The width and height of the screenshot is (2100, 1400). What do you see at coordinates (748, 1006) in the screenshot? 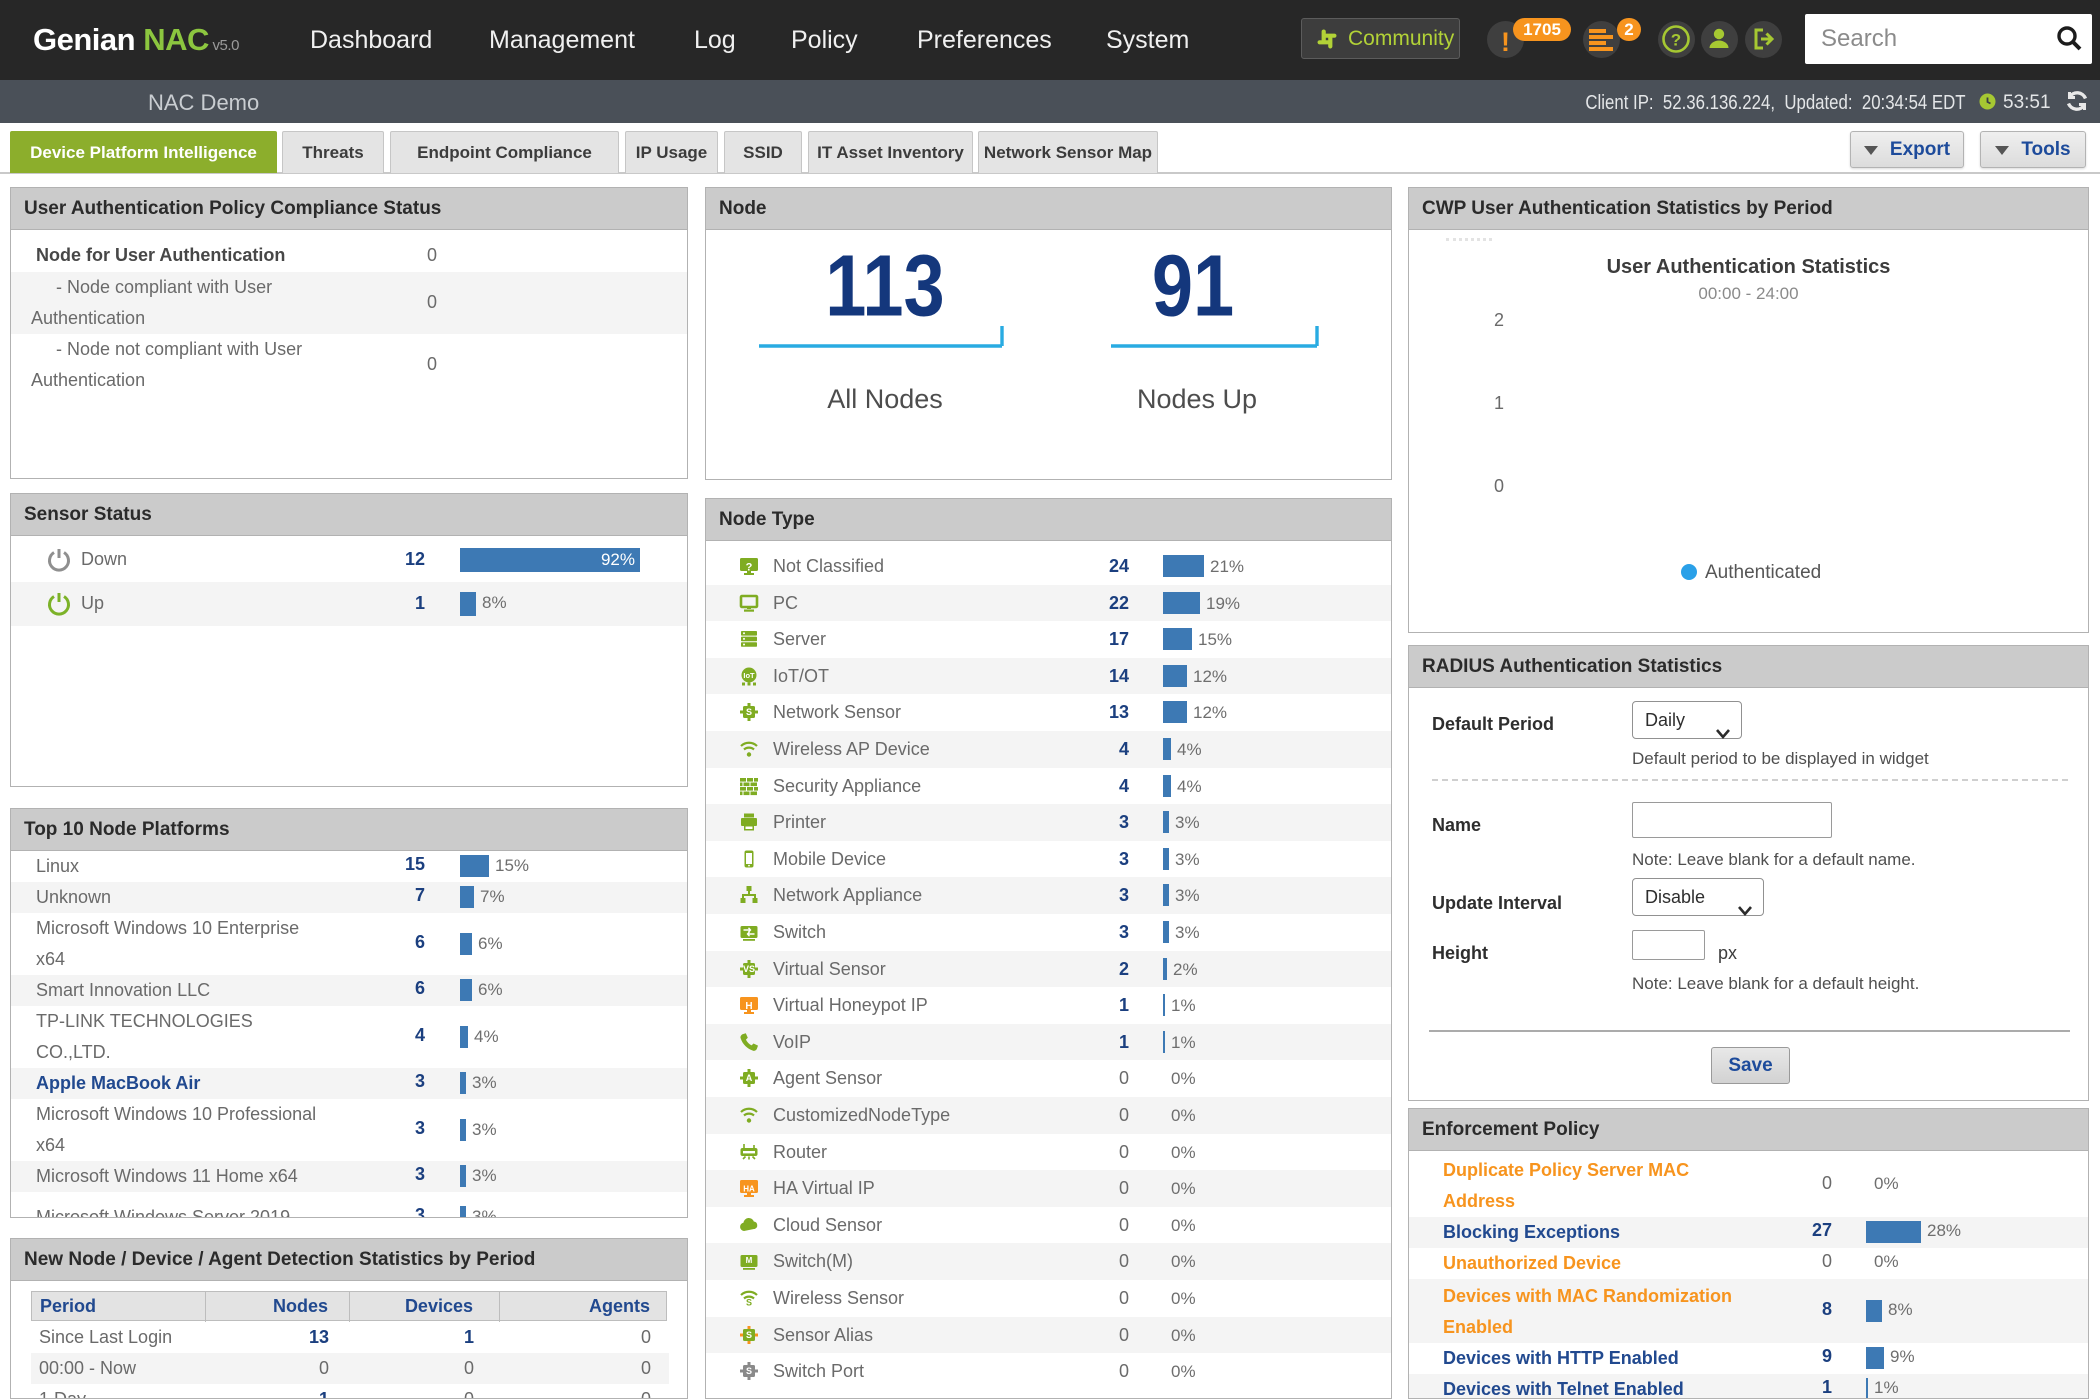
I see `svg-text: H` at bounding box center [748, 1006].